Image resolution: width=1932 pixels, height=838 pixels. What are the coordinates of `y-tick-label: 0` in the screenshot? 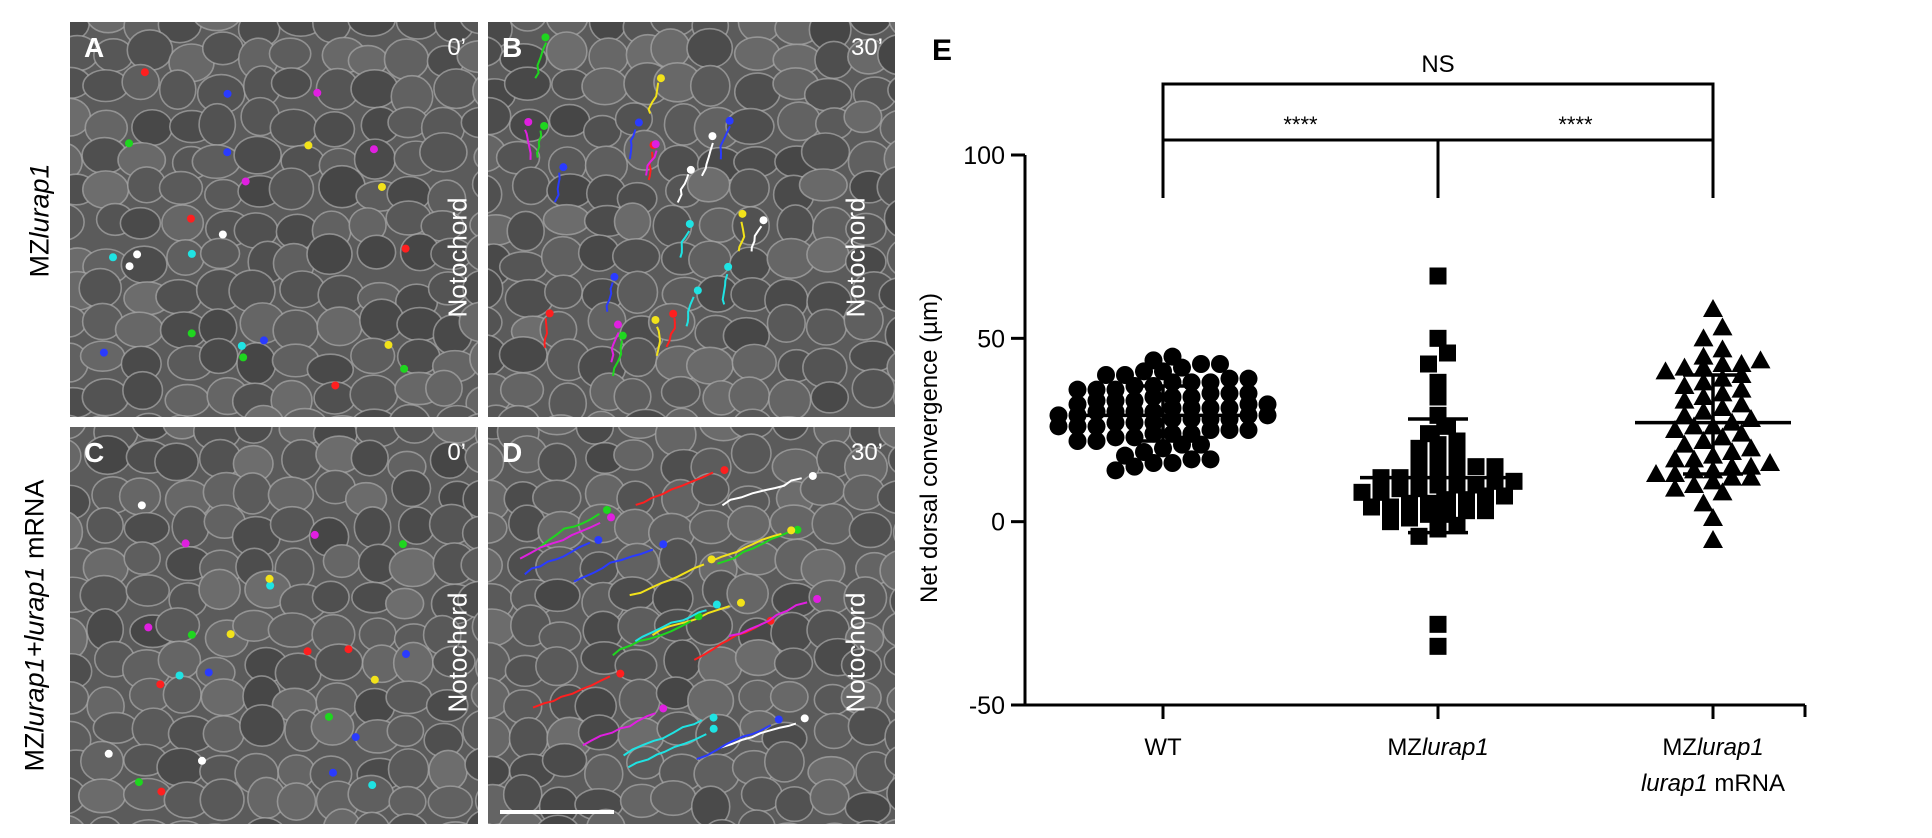 It's located at (998, 523).